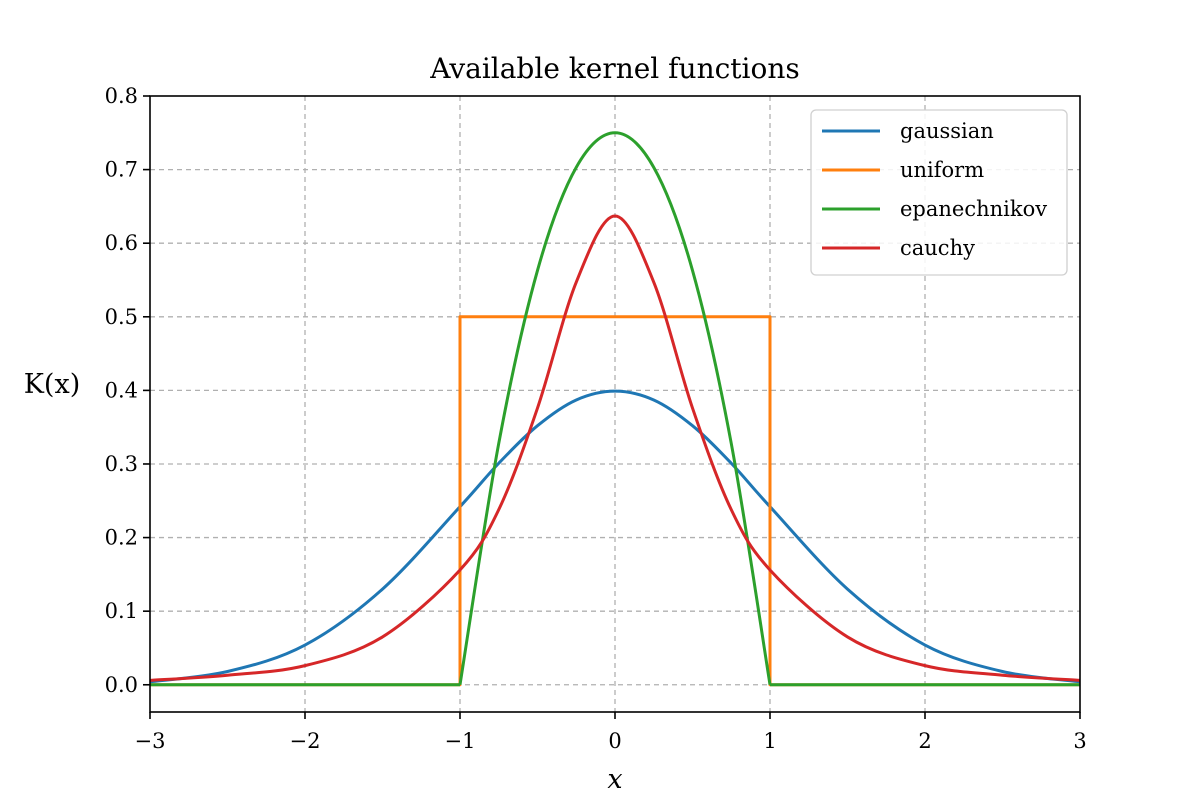 This screenshot has height=800, width=1200. Describe the element at coordinates (52, 384) in the screenshot. I see `y-axis-label: K(x)` at that location.